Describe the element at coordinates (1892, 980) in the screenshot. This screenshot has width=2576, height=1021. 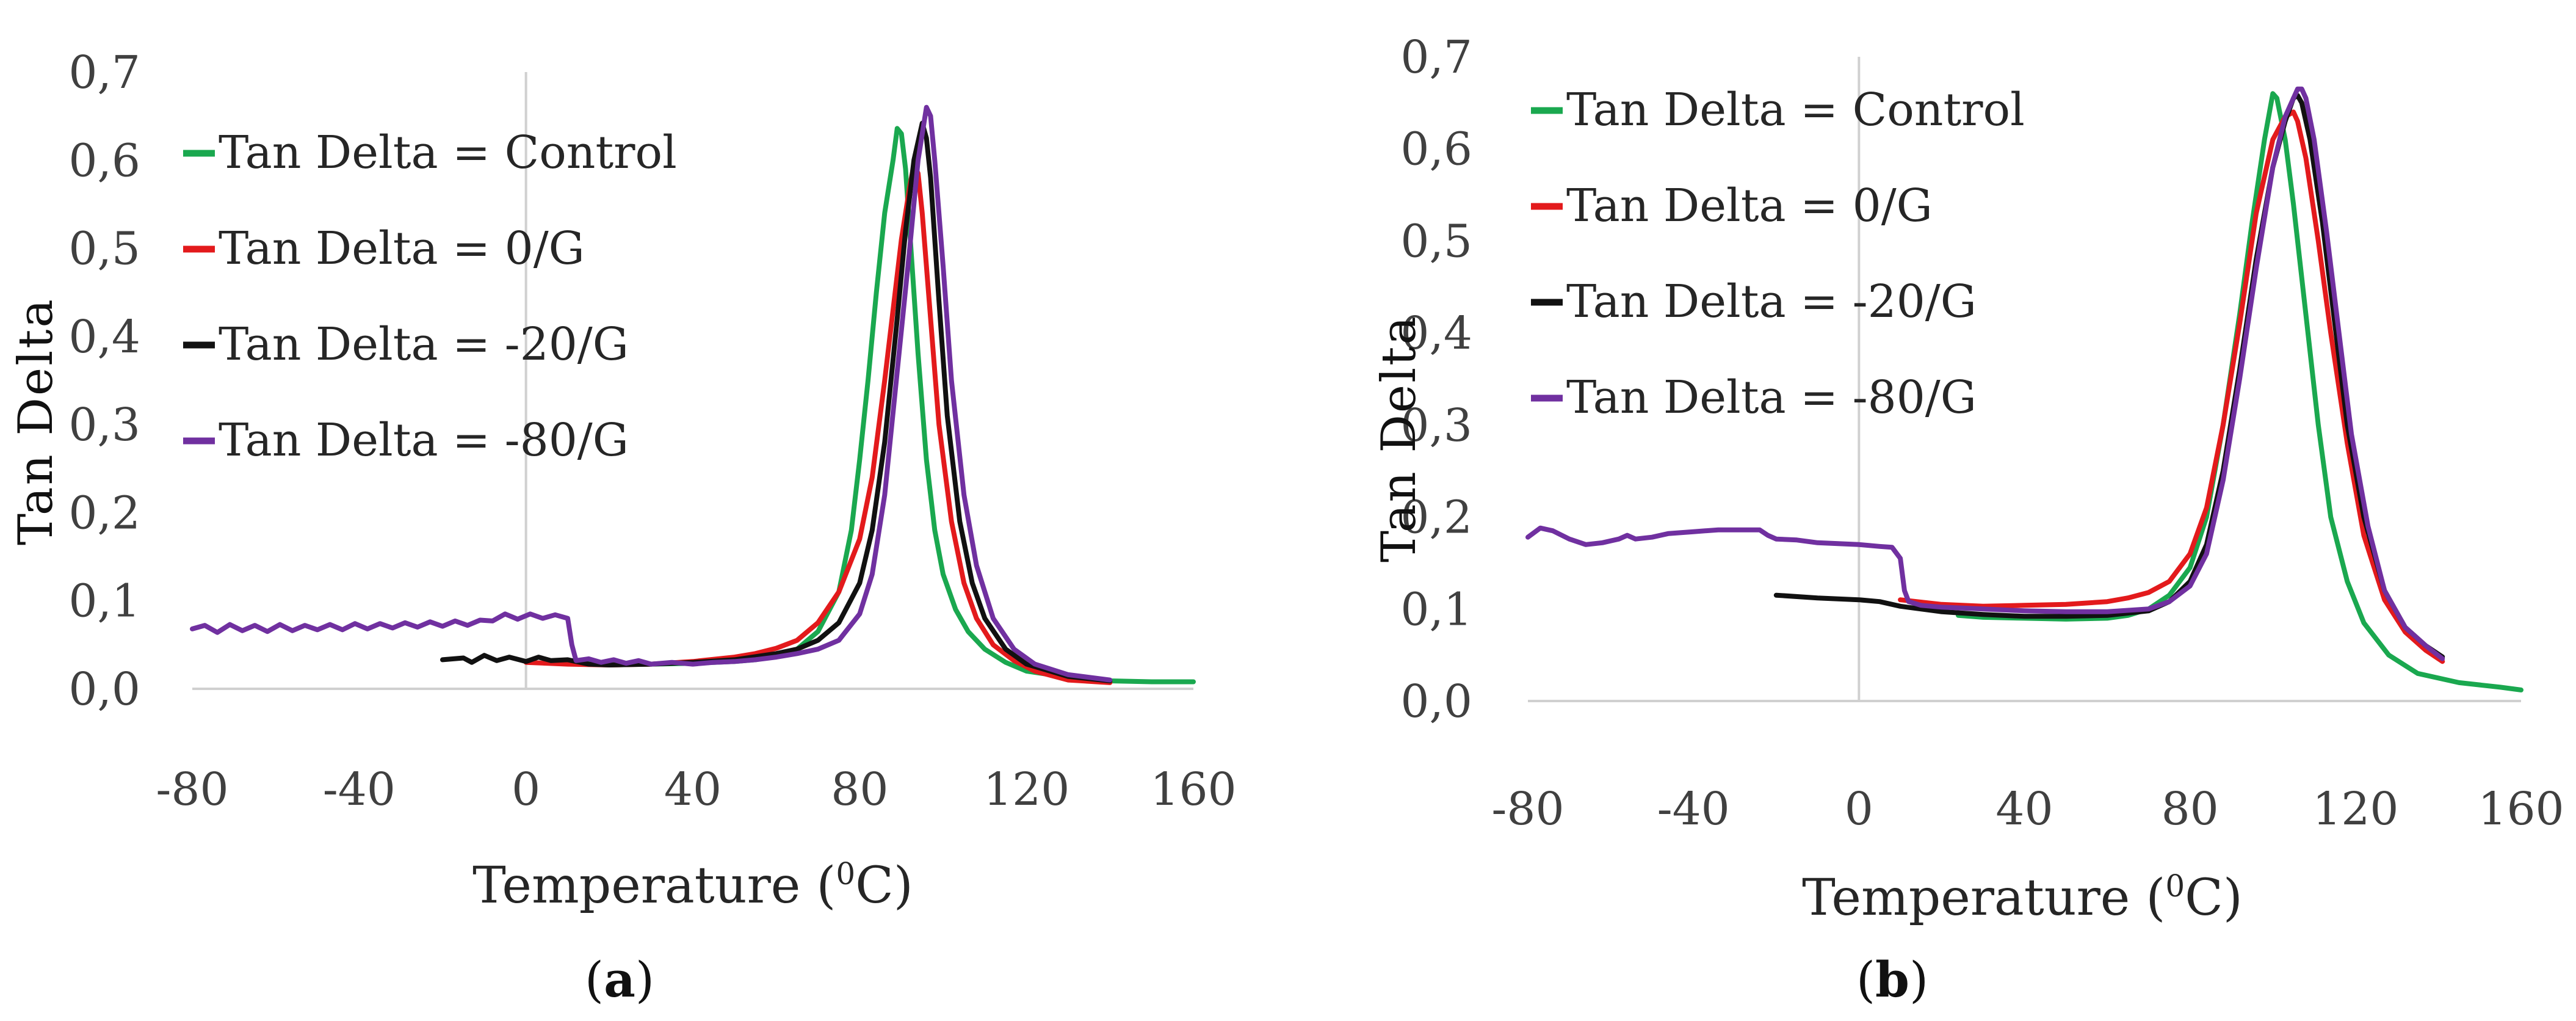
I see `panel-caption: (b)` at that location.